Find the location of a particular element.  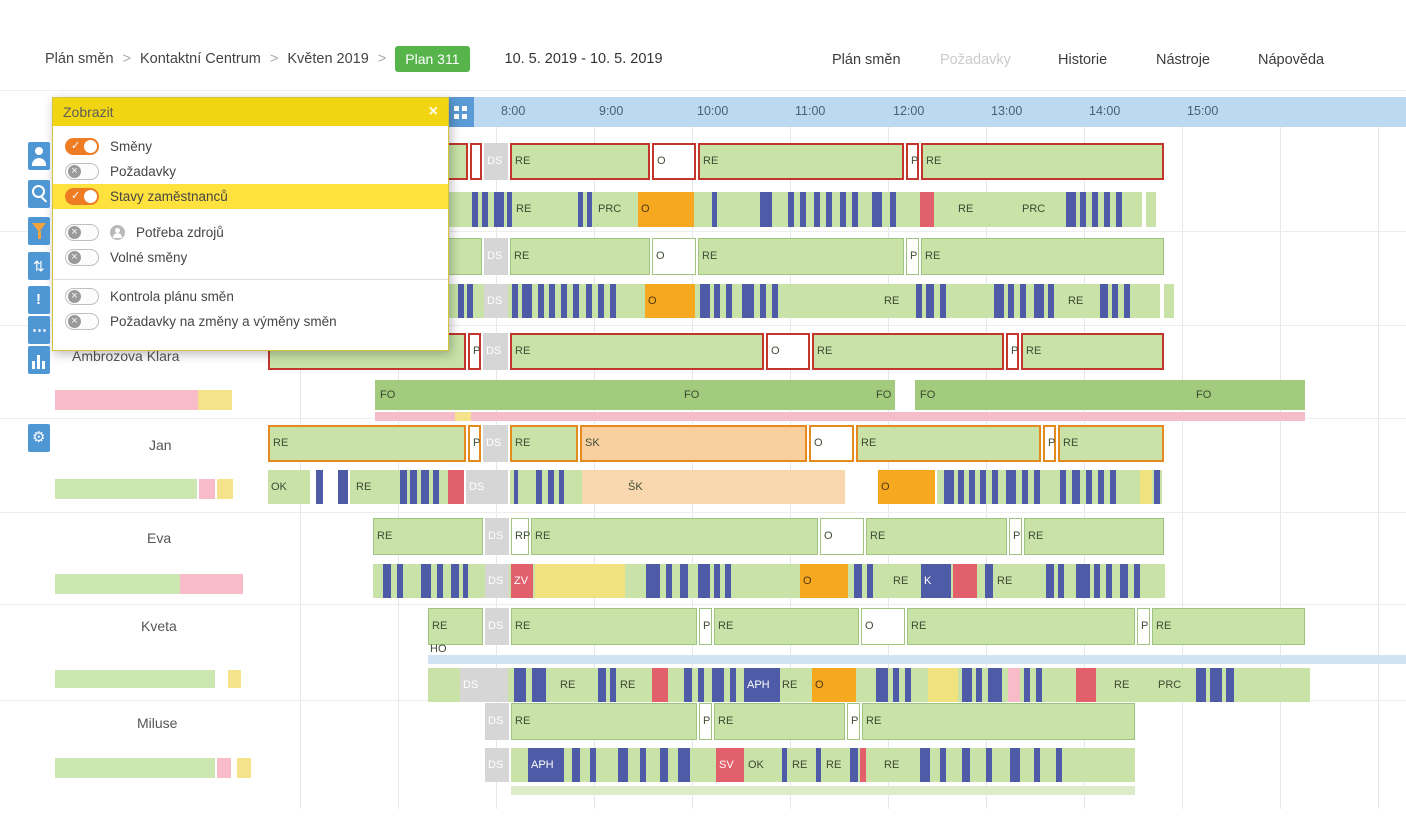

user-icon is located at coordinates (39, 156).